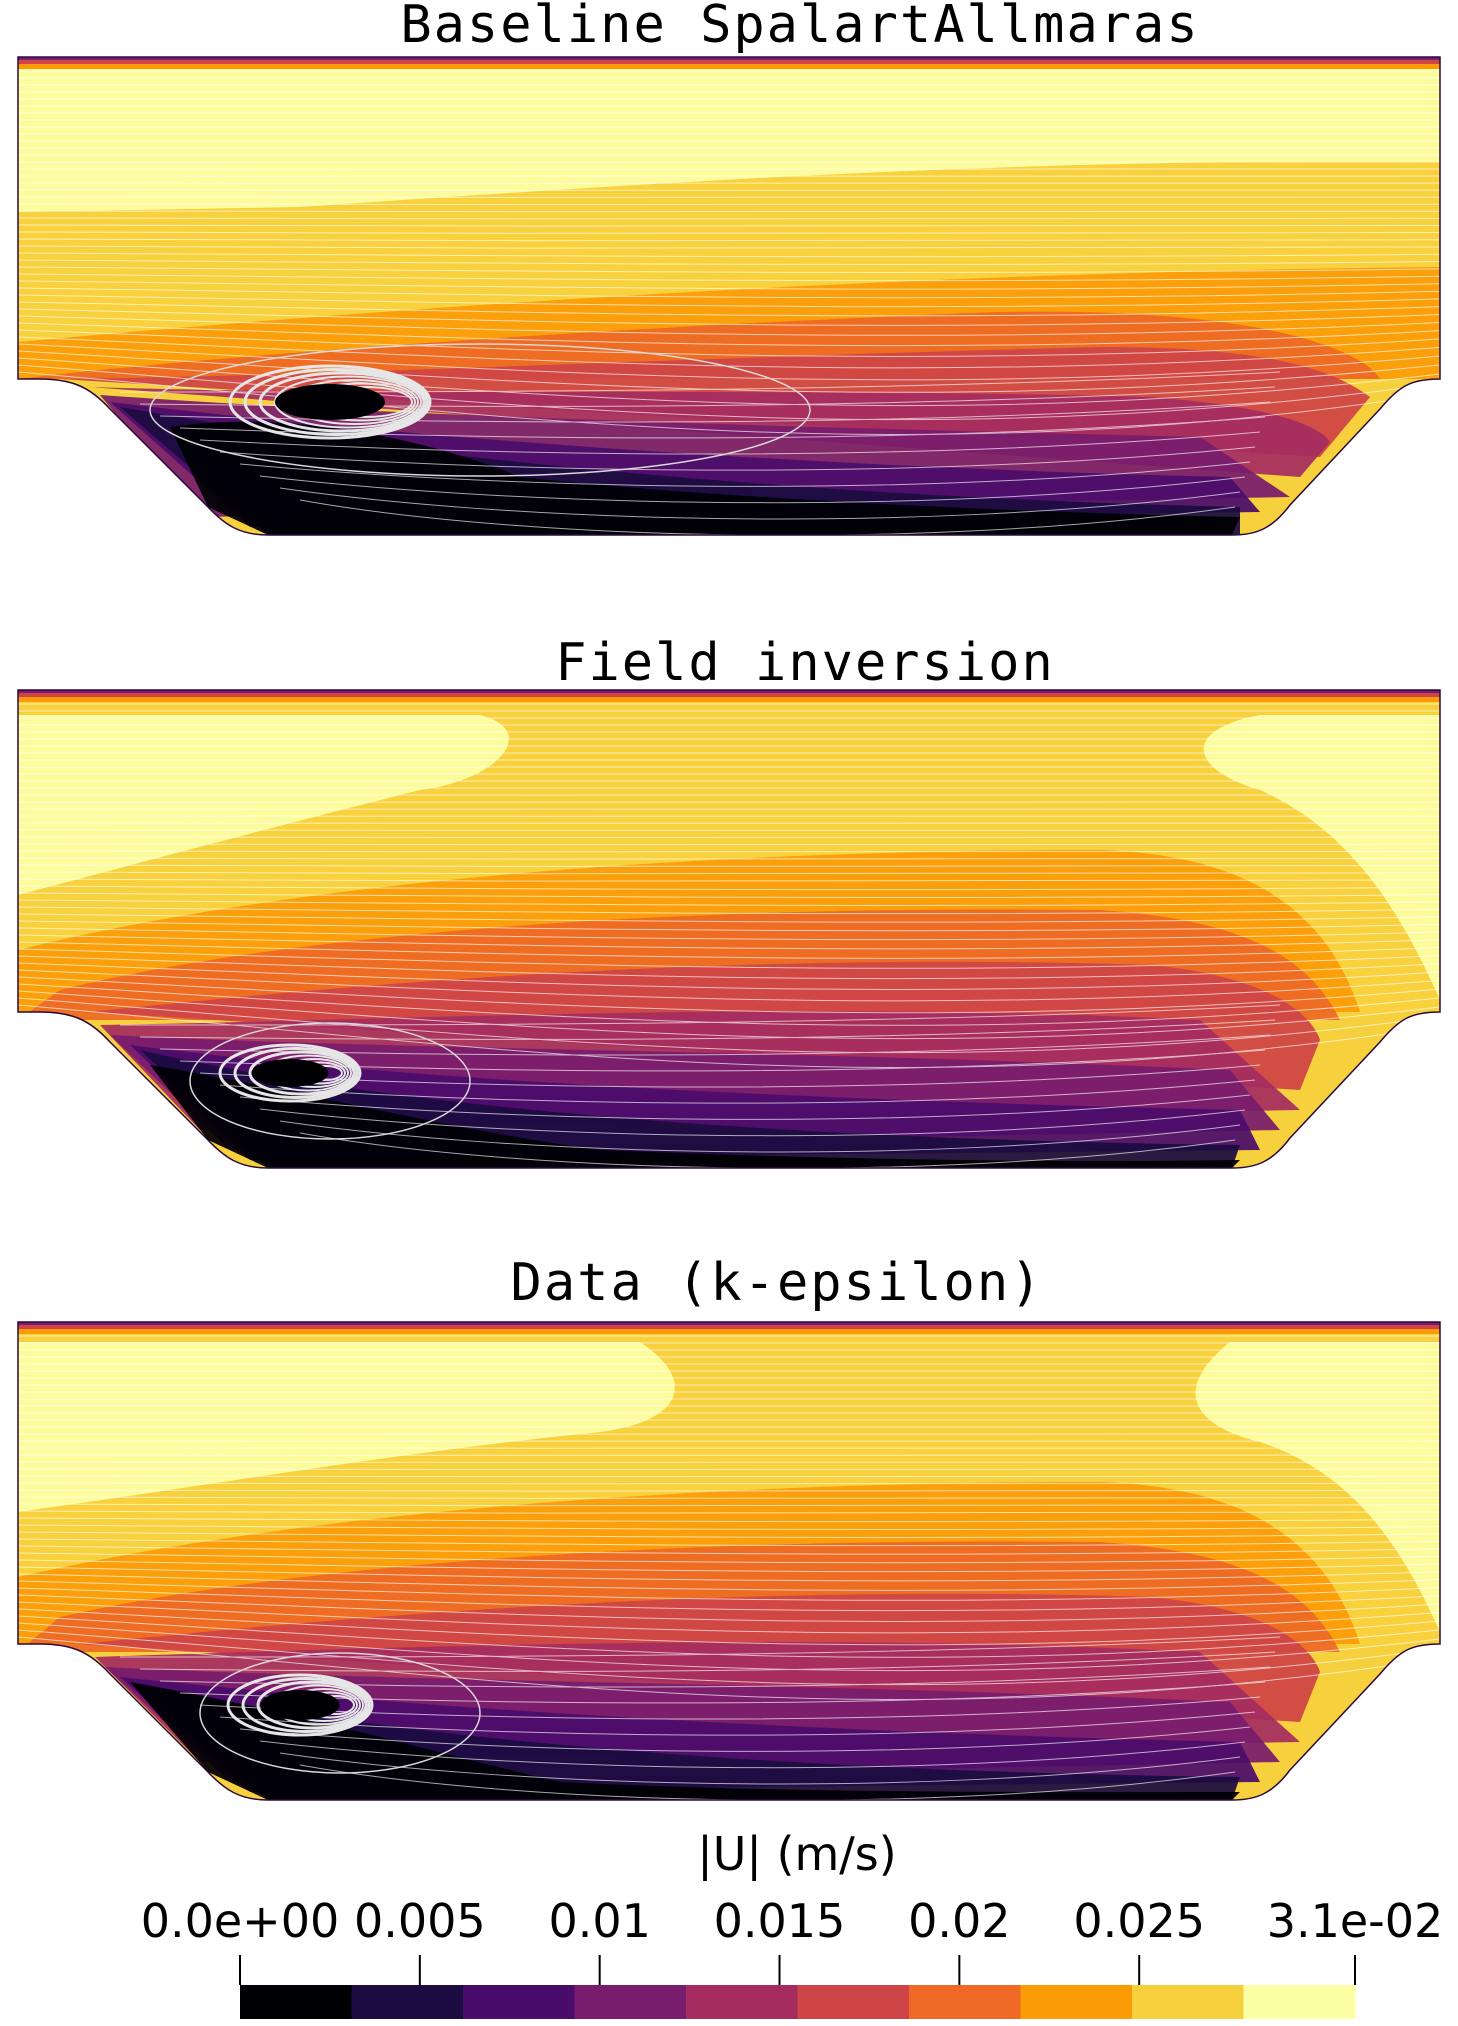 This screenshot has width=1458, height=2026. I want to click on colorbar-tick-labels: 0.0e+00 0.005 0.01 0.015 0.02 0.025 3.1e-02, so click(792, 1921).